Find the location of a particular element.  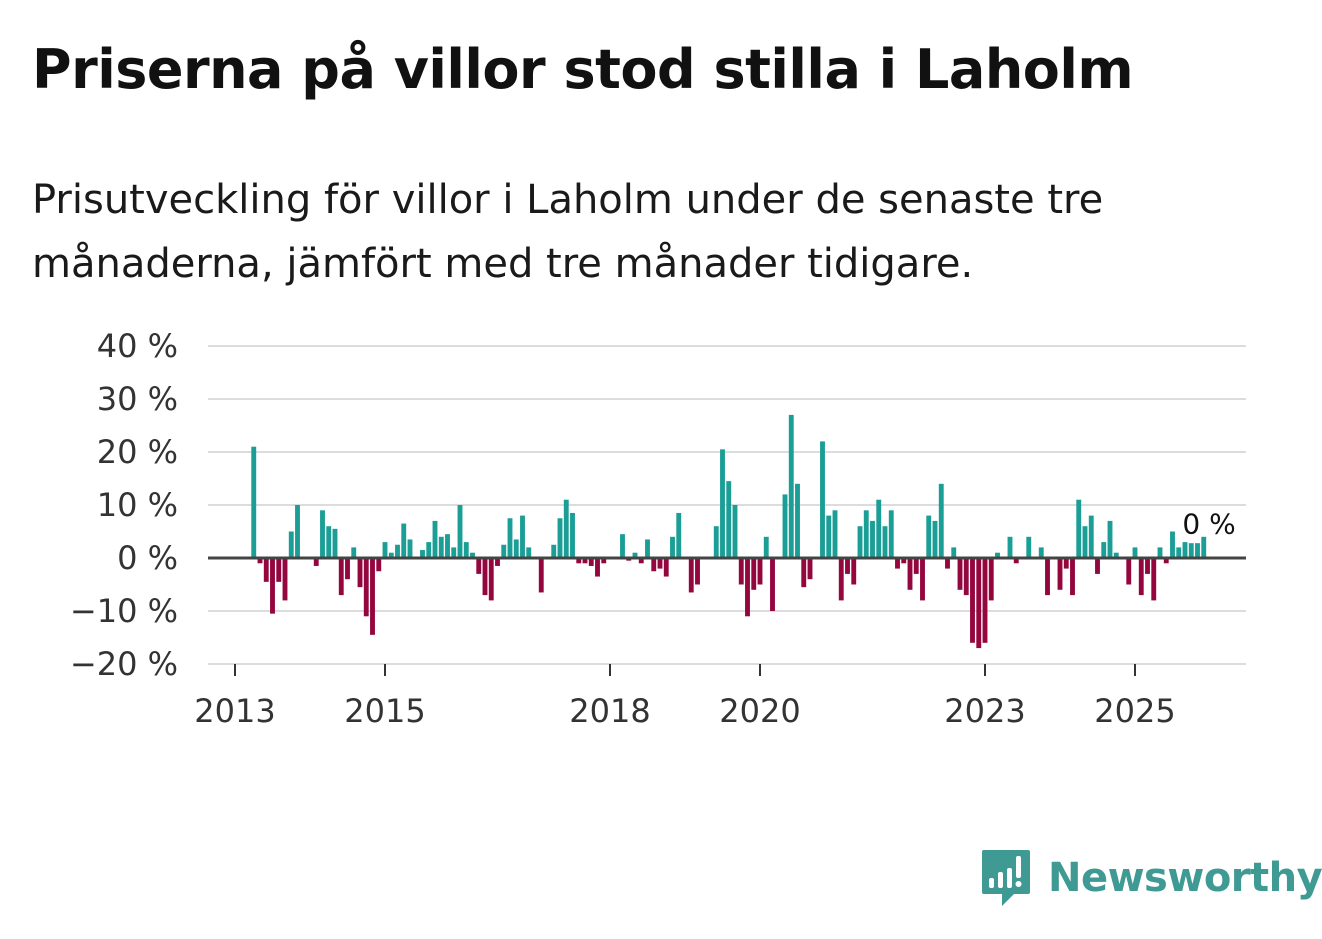

axes is located at coordinates (727, 616).